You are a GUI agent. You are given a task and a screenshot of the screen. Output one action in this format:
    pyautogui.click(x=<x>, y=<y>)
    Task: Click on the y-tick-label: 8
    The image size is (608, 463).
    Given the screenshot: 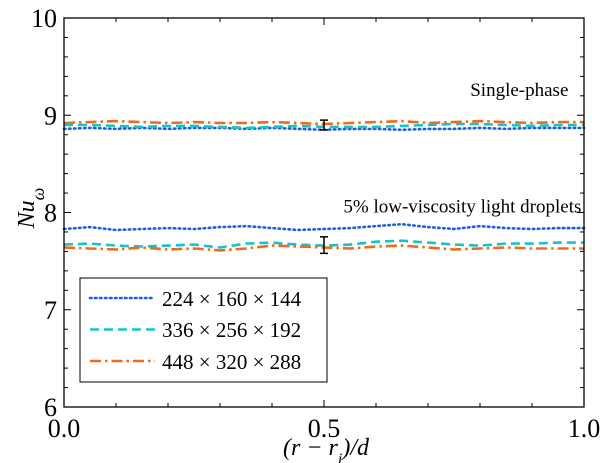 What is the action you would take?
    pyautogui.click(x=50, y=213)
    